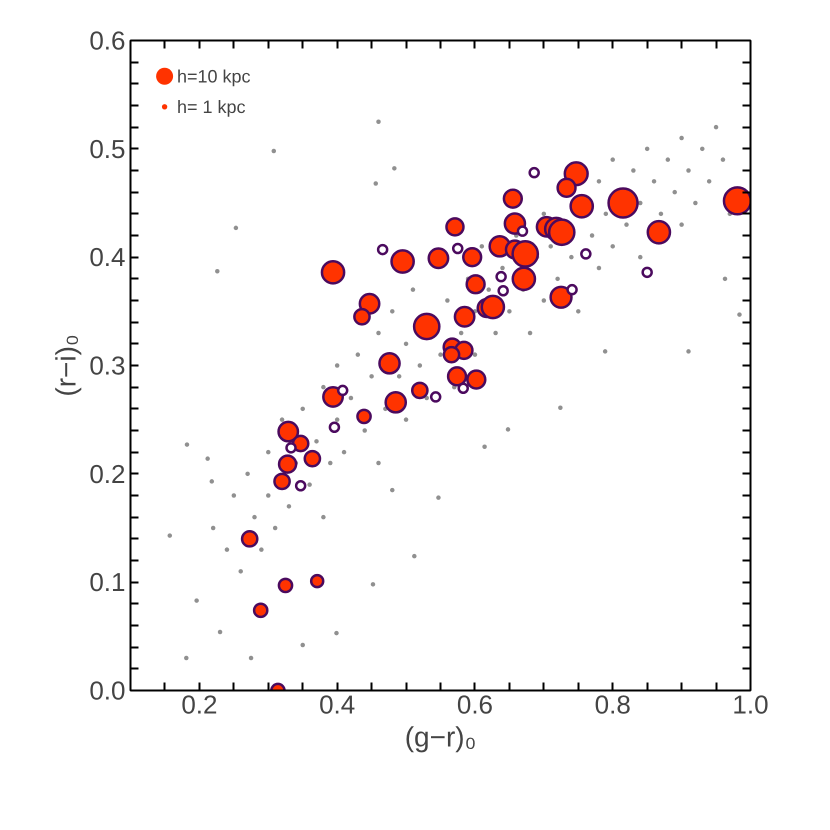 This screenshot has width=830, height=830. Describe the element at coordinates (107, 41) in the screenshot. I see `y-tick-label: 0.6` at that location.